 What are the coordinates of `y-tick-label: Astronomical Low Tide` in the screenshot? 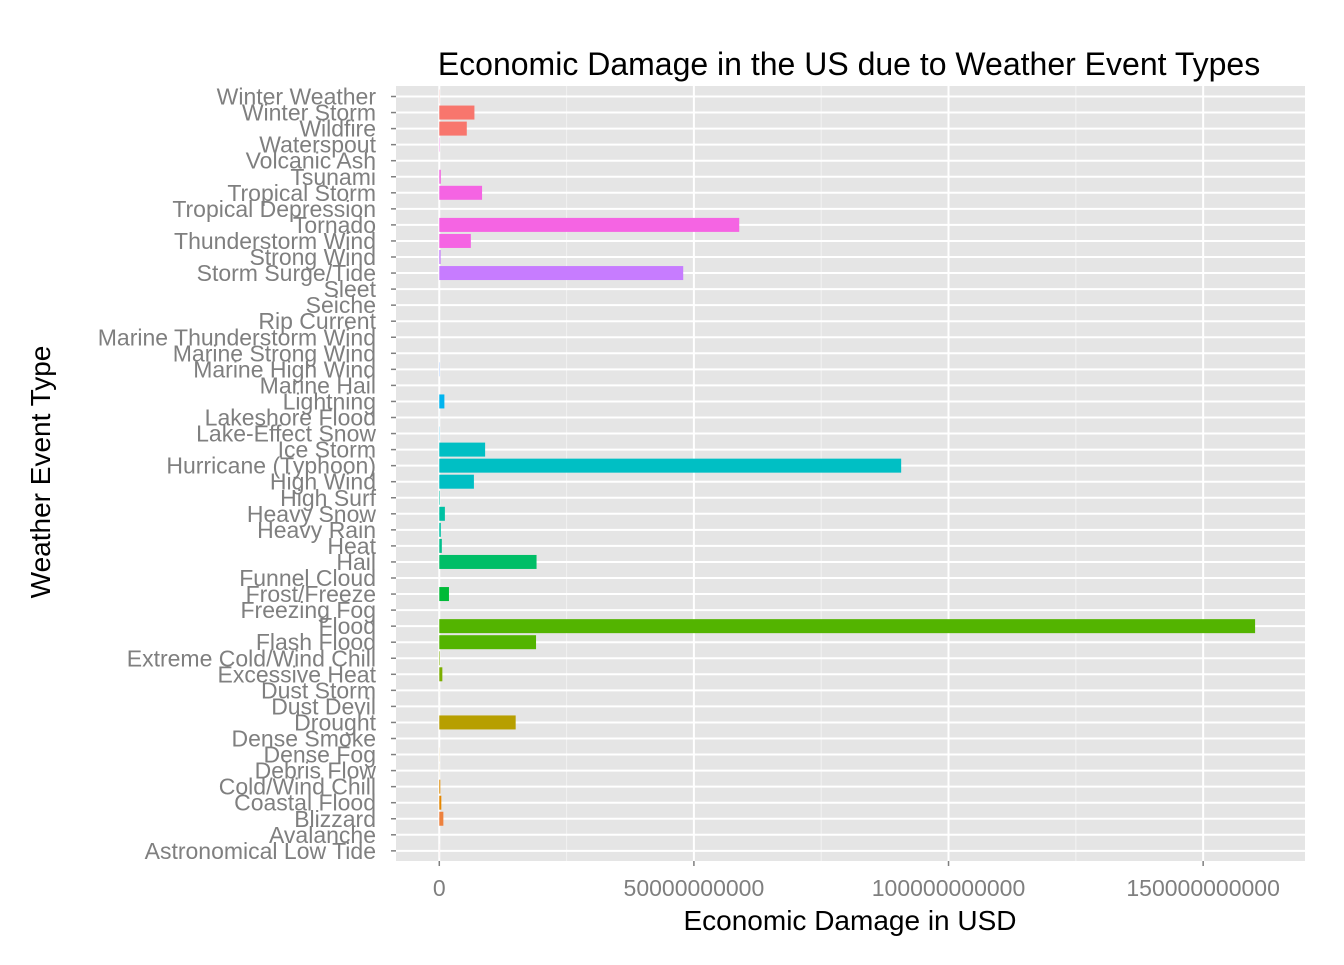 It's located at (260, 851).